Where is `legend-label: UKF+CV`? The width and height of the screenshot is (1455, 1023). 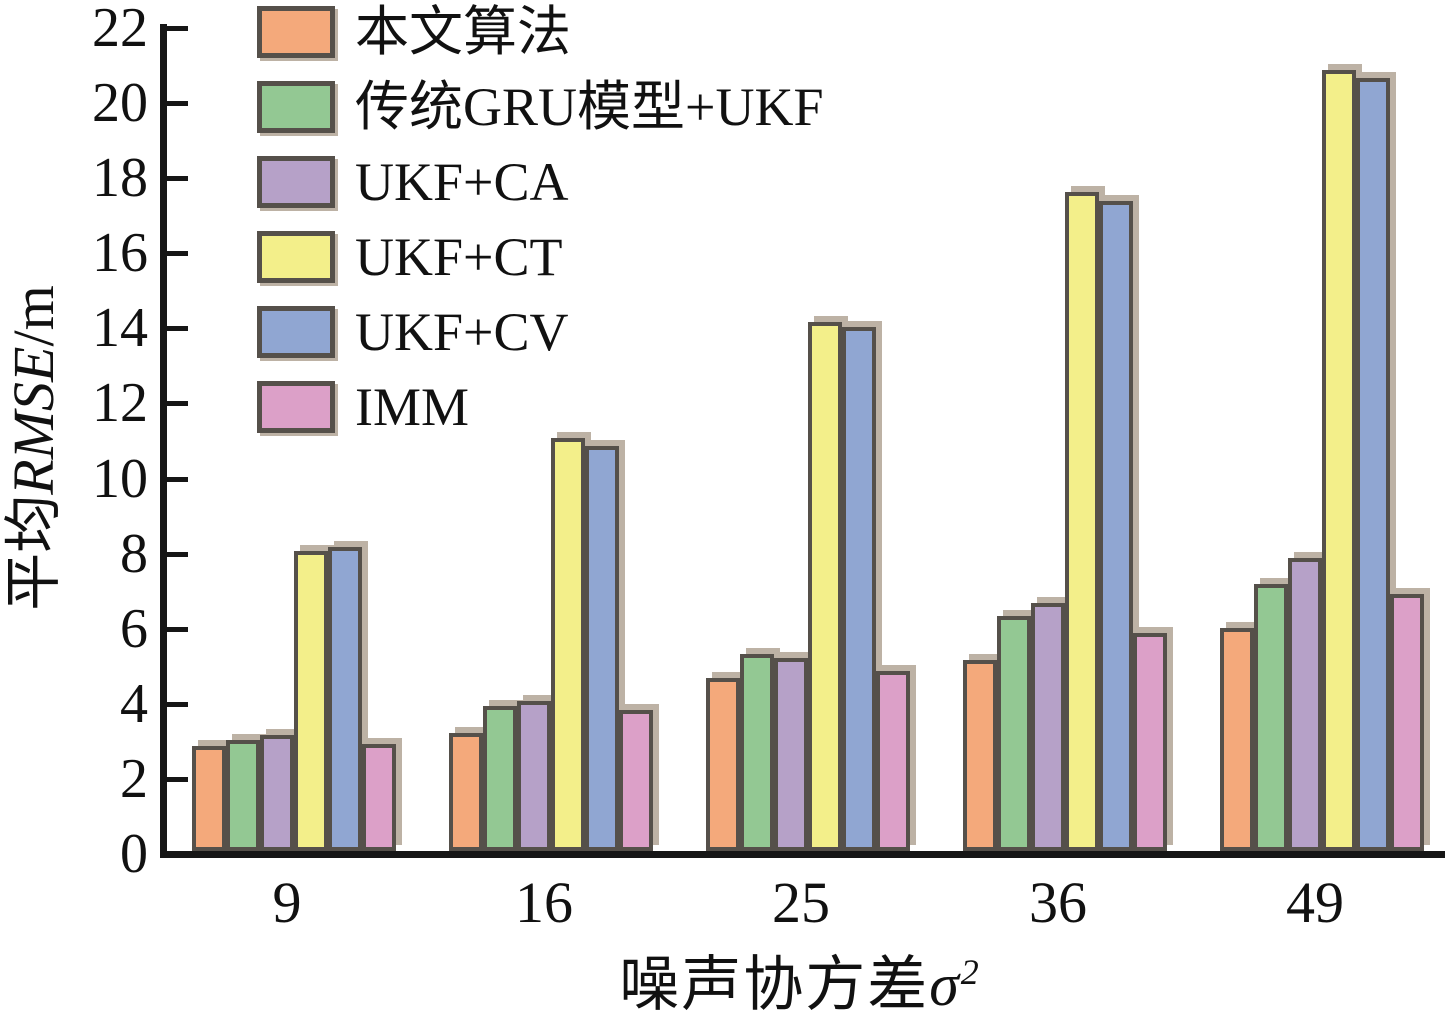 legend-label: UKF+CV is located at coordinates (462, 332).